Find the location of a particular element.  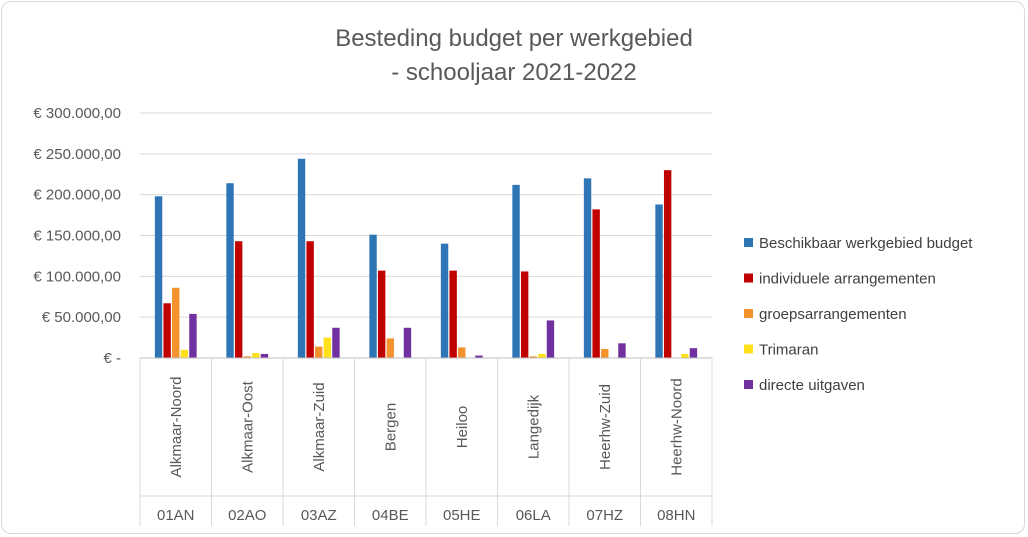

x-category-label: Heiloo is located at coordinates (462, 427).